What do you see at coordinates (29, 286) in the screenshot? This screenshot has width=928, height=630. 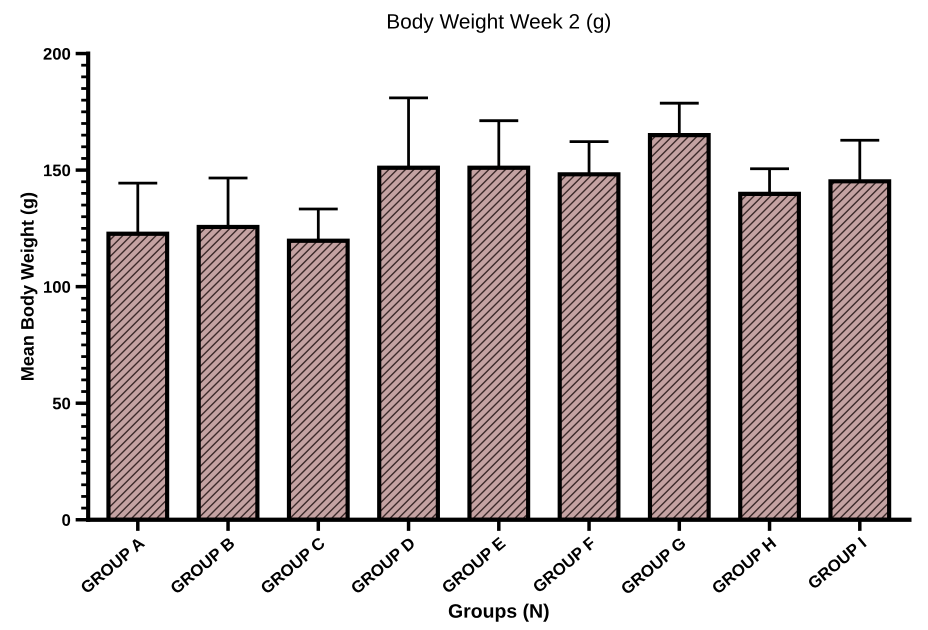 I see `y-axis-title: Mean Body Weight (g)` at bounding box center [29, 286].